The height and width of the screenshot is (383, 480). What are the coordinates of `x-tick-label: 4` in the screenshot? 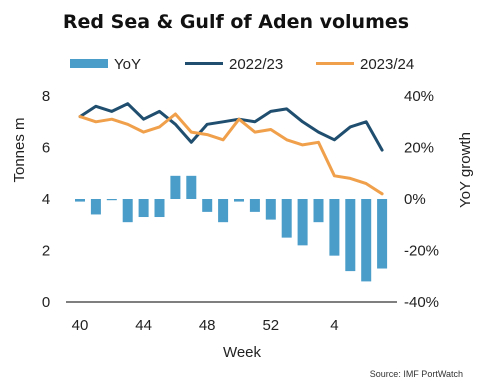 It's located at (334, 325).